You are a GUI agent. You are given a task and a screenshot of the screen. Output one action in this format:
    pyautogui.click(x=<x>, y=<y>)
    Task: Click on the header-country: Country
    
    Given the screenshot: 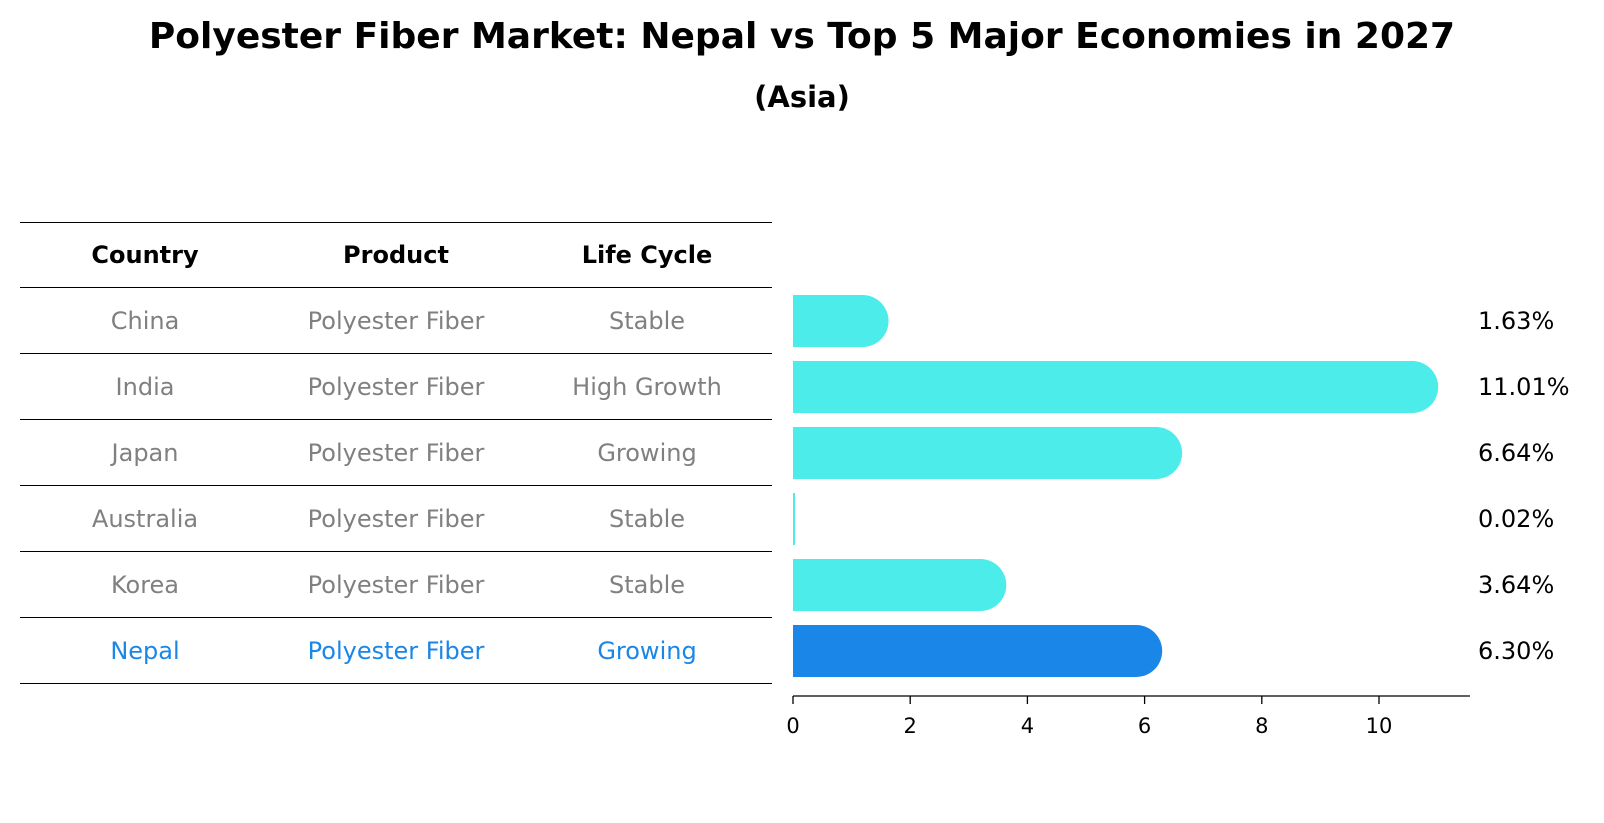 What is the action you would take?
    pyautogui.click(x=145, y=255)
    